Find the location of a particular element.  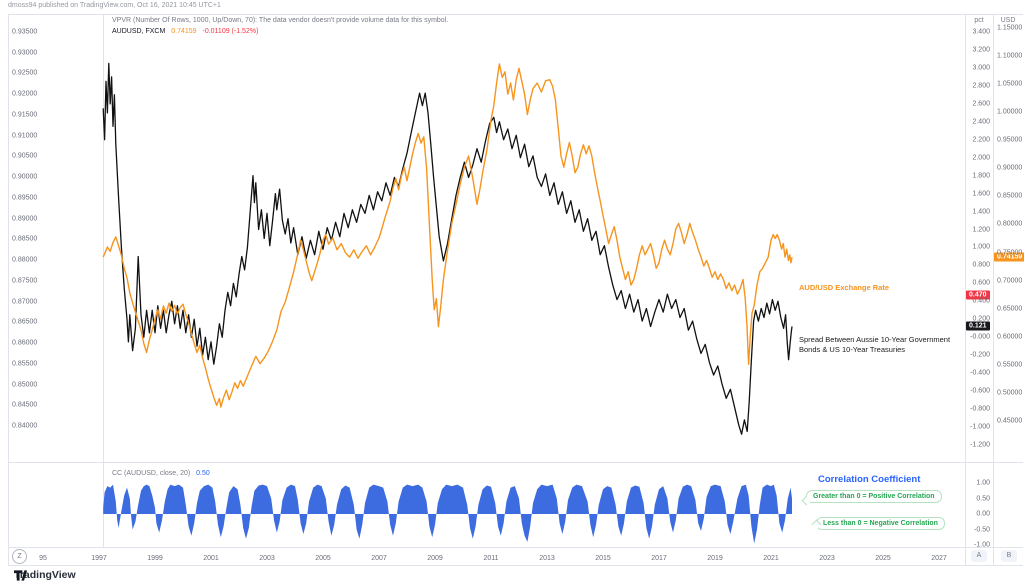

spread-series-label-line1: Spread Between Aussie 10-Year Government is located at coordinates (875, 339).